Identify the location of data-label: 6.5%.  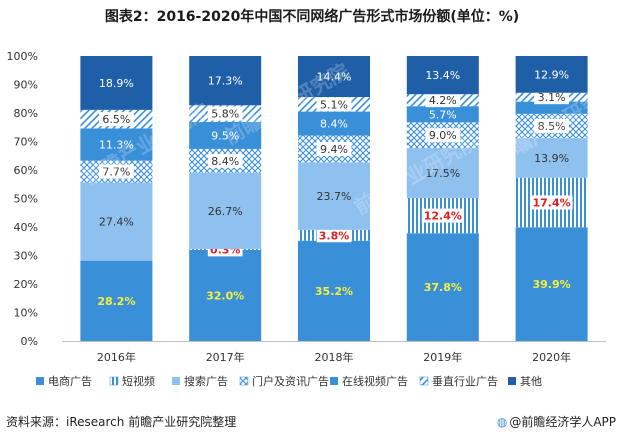
(116, 119).